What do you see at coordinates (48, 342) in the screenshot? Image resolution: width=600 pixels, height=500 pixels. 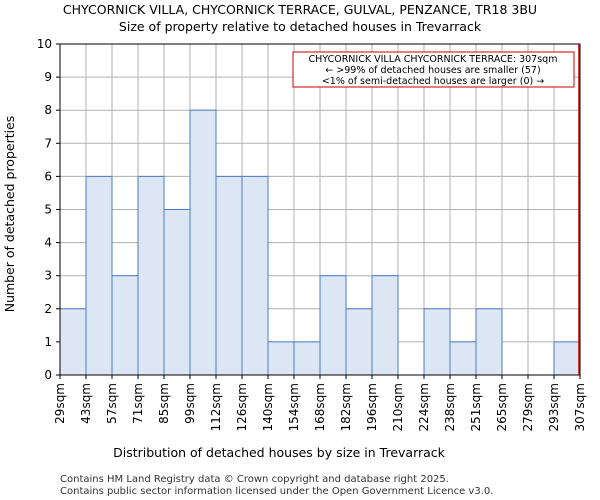 I see `y-tick-label: 1` at bounding box center [48, 342].